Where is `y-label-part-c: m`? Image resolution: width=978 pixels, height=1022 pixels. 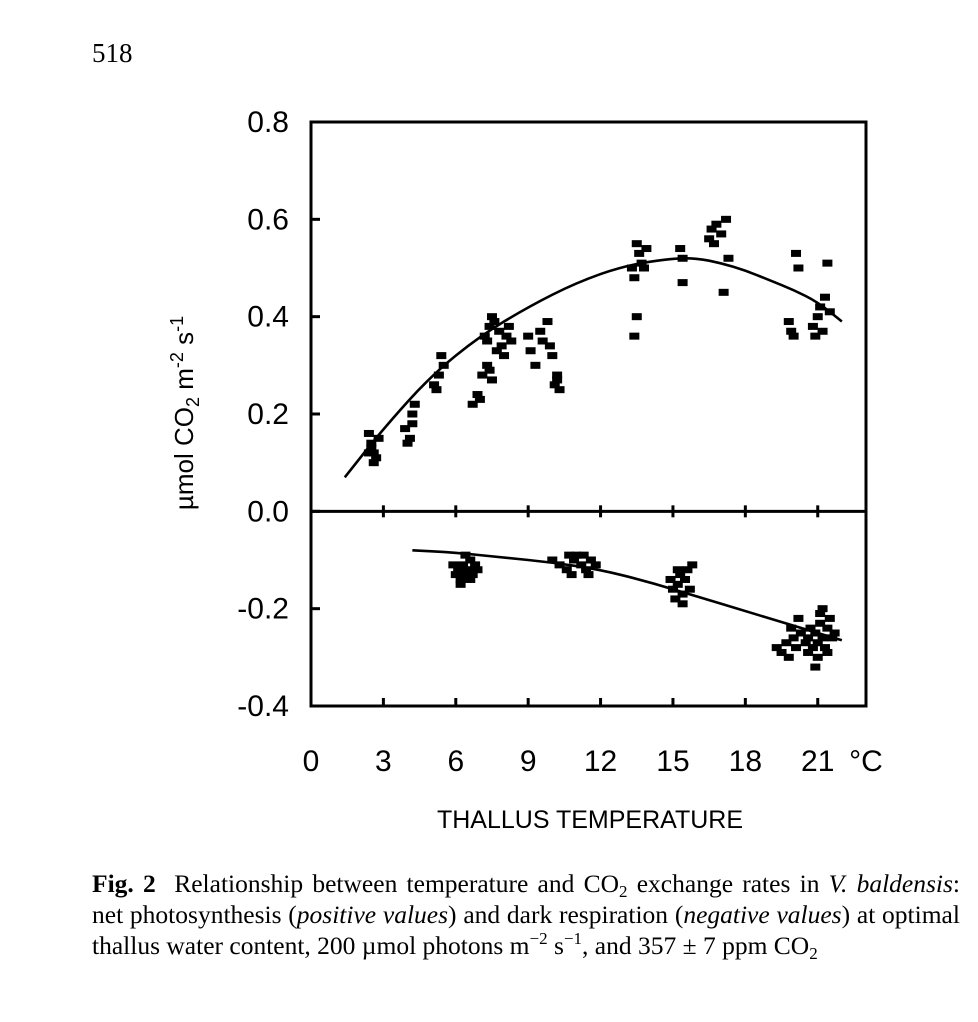 y-label-part-c: m is located at coordinates (184, 382).